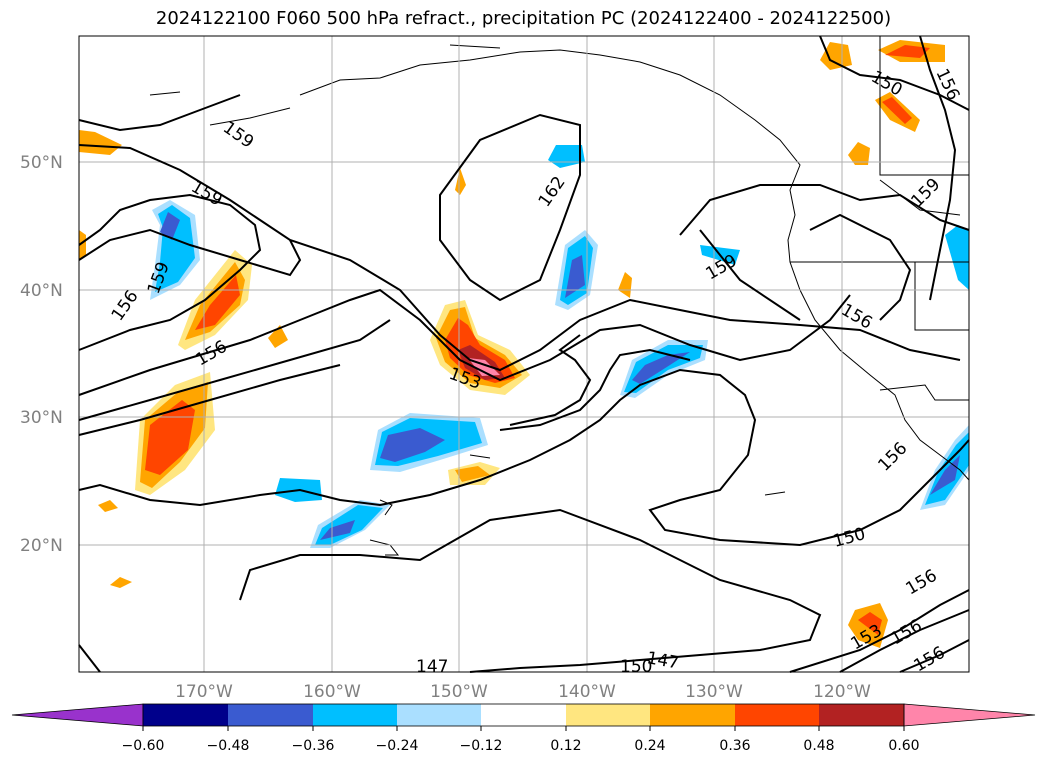 Image resolution: width=1047 pixels, height=765 pixels. What do you see at coordinates (41, 546) in the screenshot?
I see `lat-label-20n: 20°N` at bounding box center [41, 546].